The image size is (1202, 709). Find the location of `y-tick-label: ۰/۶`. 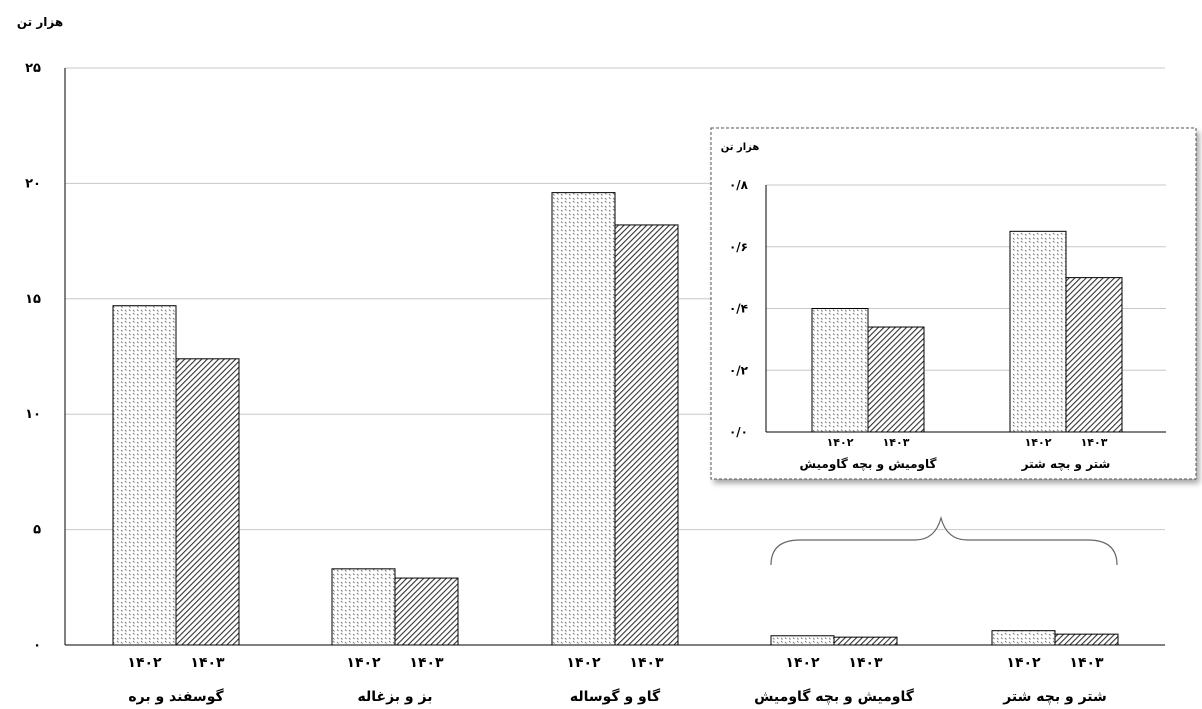

y-tick-label: ۰/۶ is located at coordinates (738, 247).